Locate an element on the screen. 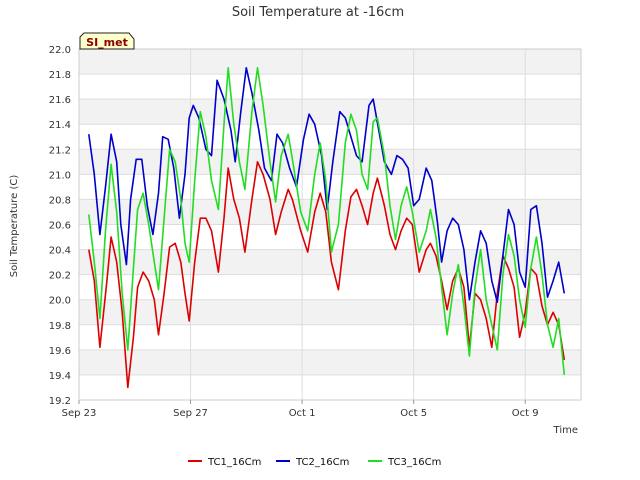  badge-shape is located at coordinates (107, 41).